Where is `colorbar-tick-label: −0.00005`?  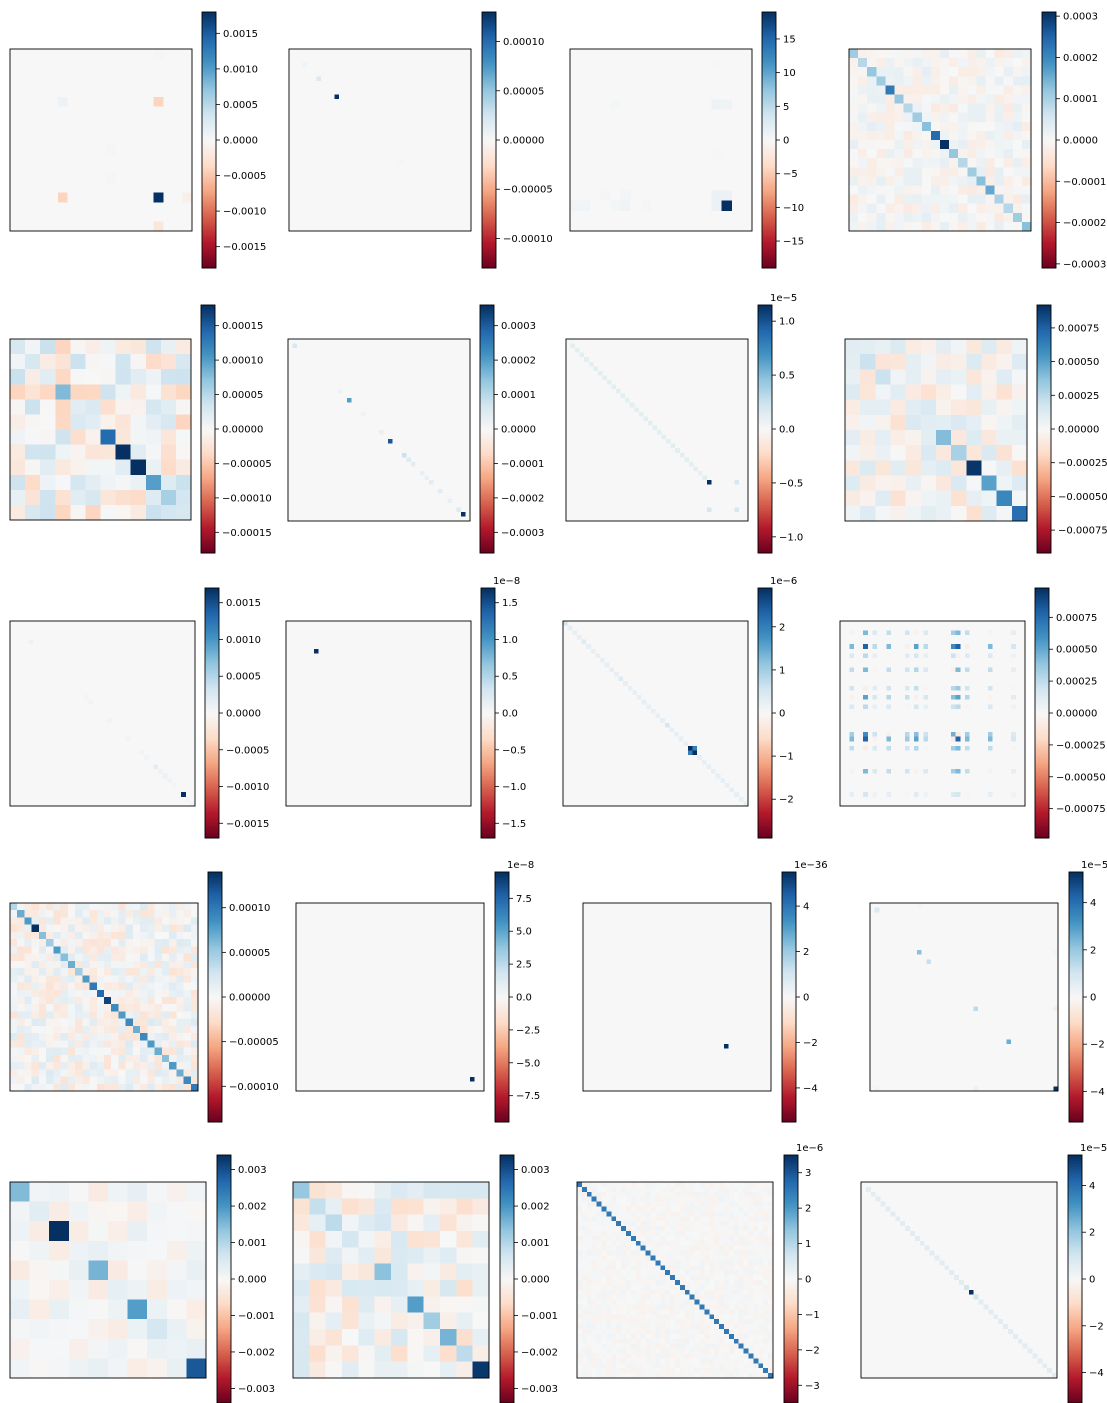
colorbar-tick-label: −0.00005 is located at coordinates (247, 464).